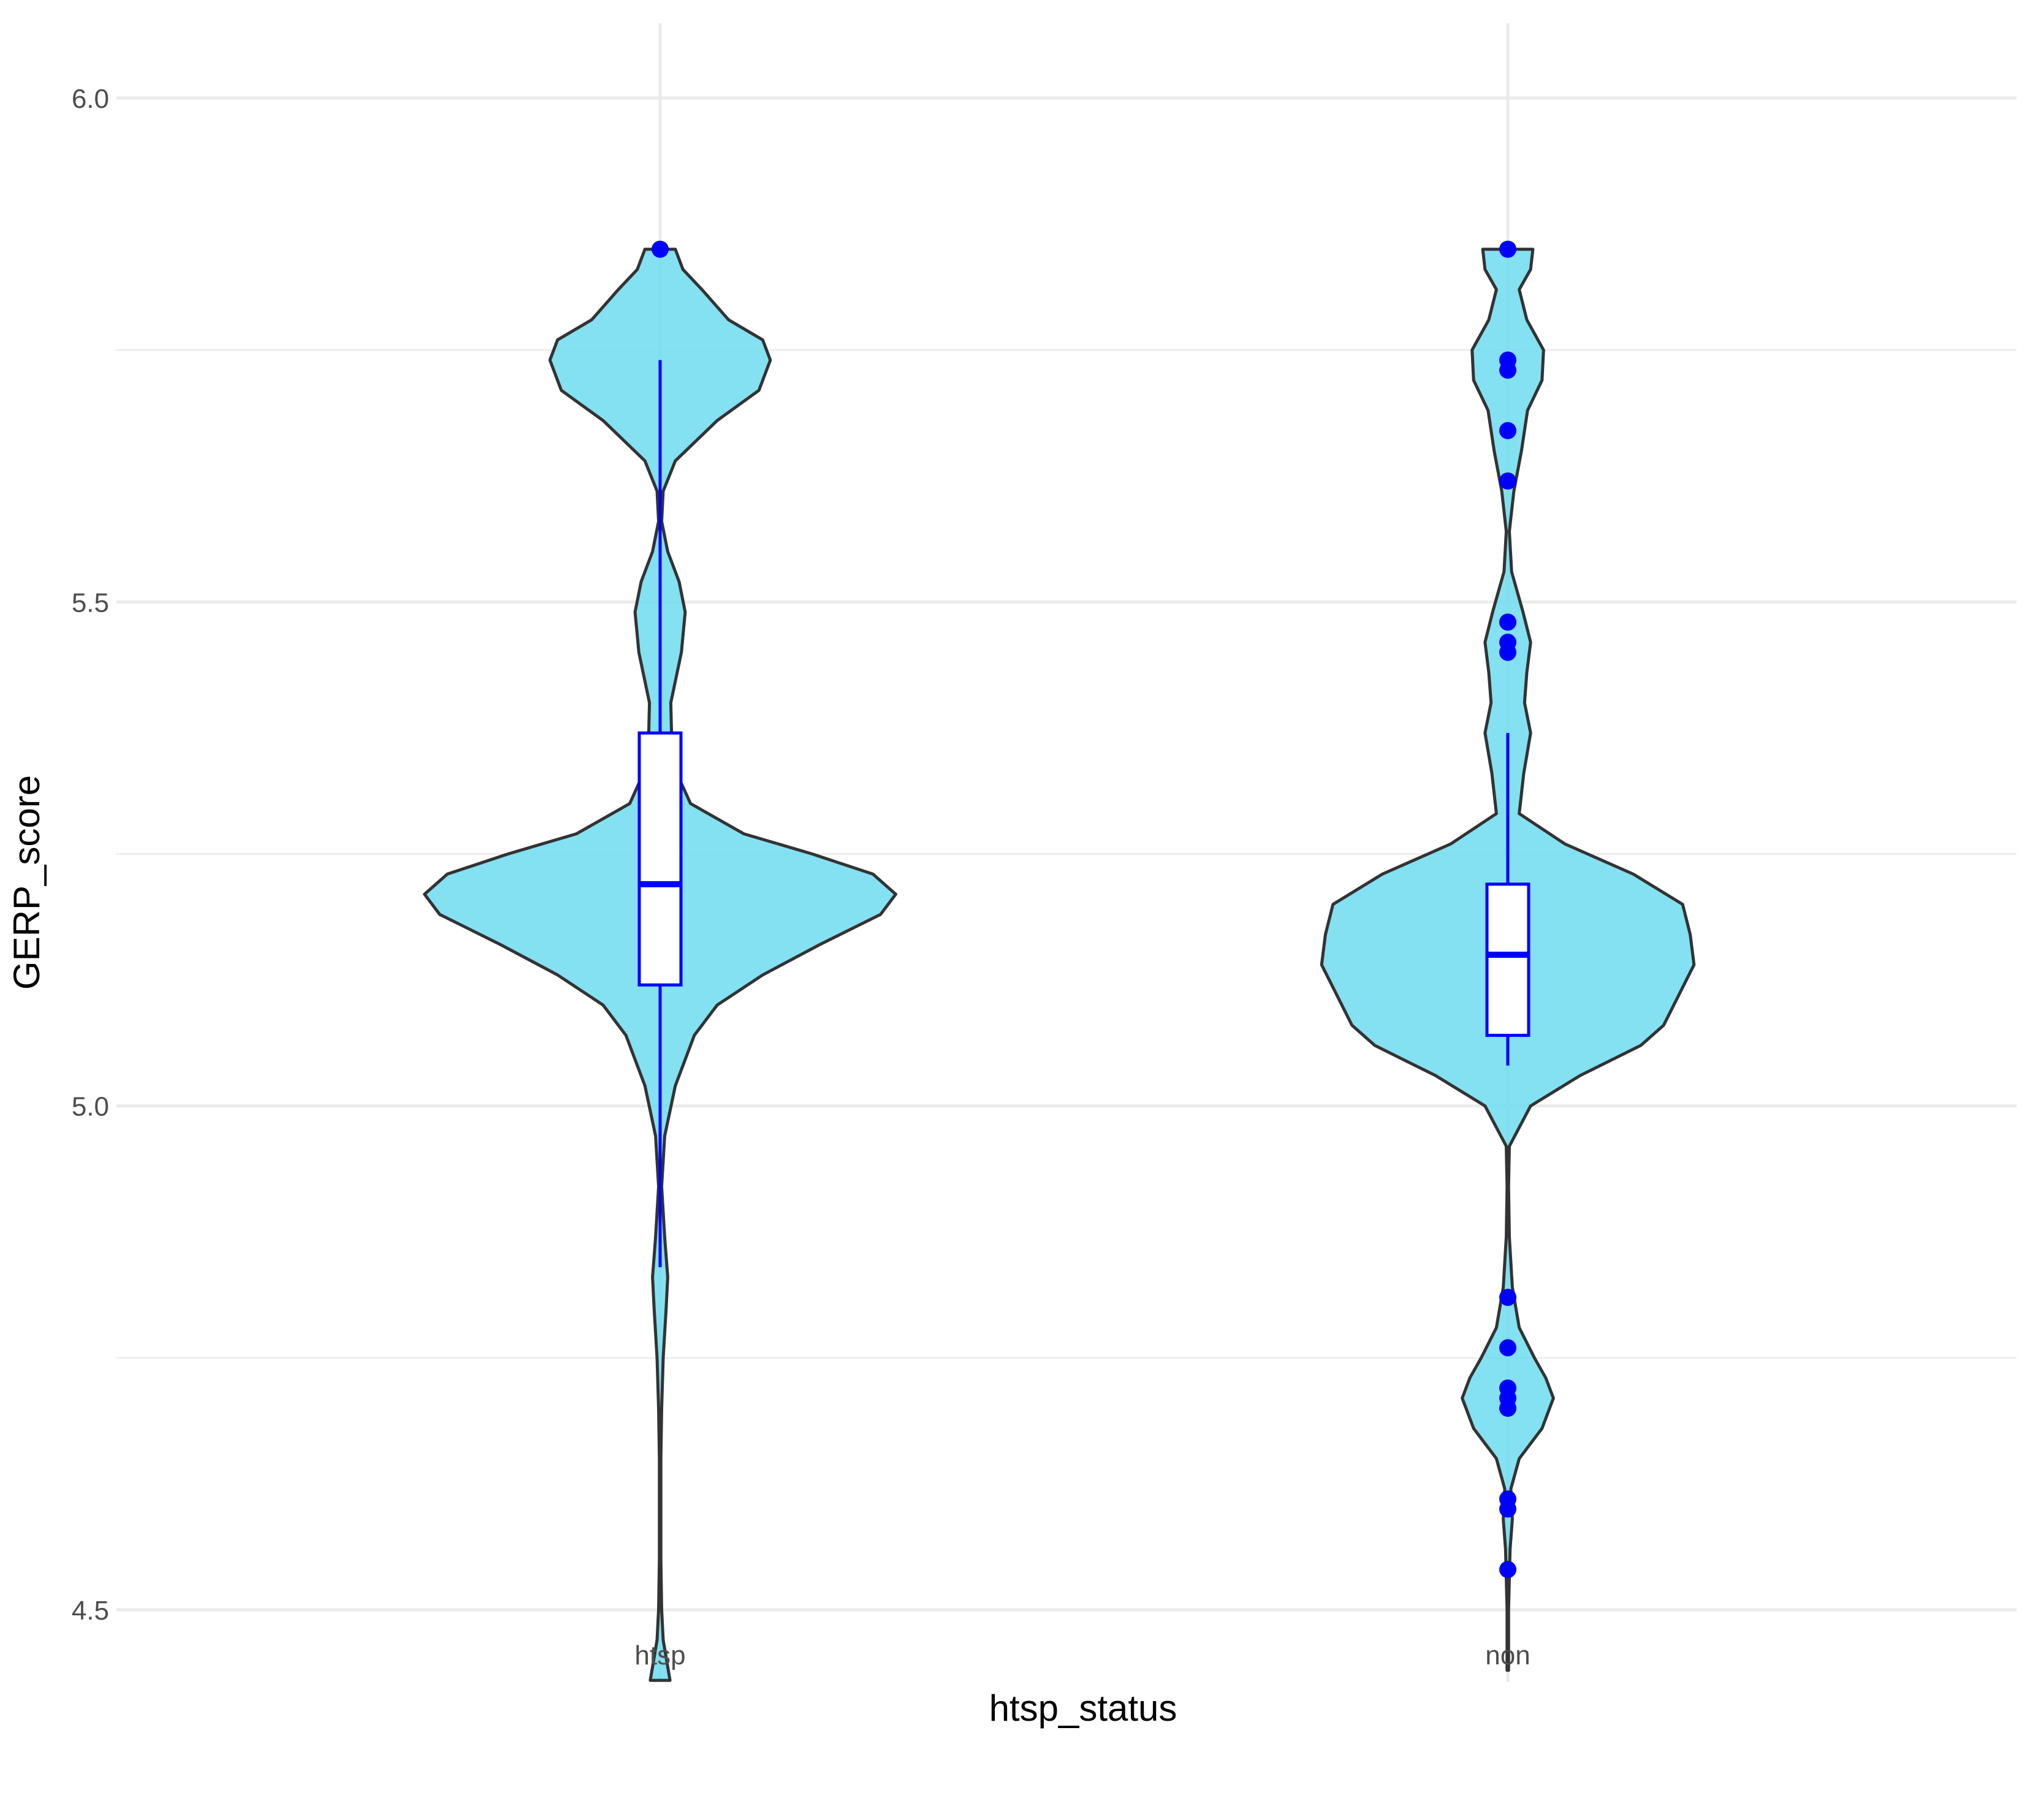  What do you see at coordinates (90, 1611) in the screenshot?
I see `y-tick-label: 4.5` at bounding box center [90, 1611].